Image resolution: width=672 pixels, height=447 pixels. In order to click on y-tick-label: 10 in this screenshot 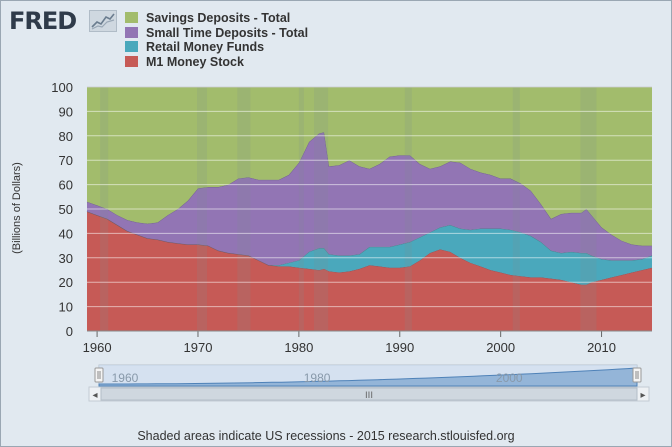, I will do `click(66, 307)`.